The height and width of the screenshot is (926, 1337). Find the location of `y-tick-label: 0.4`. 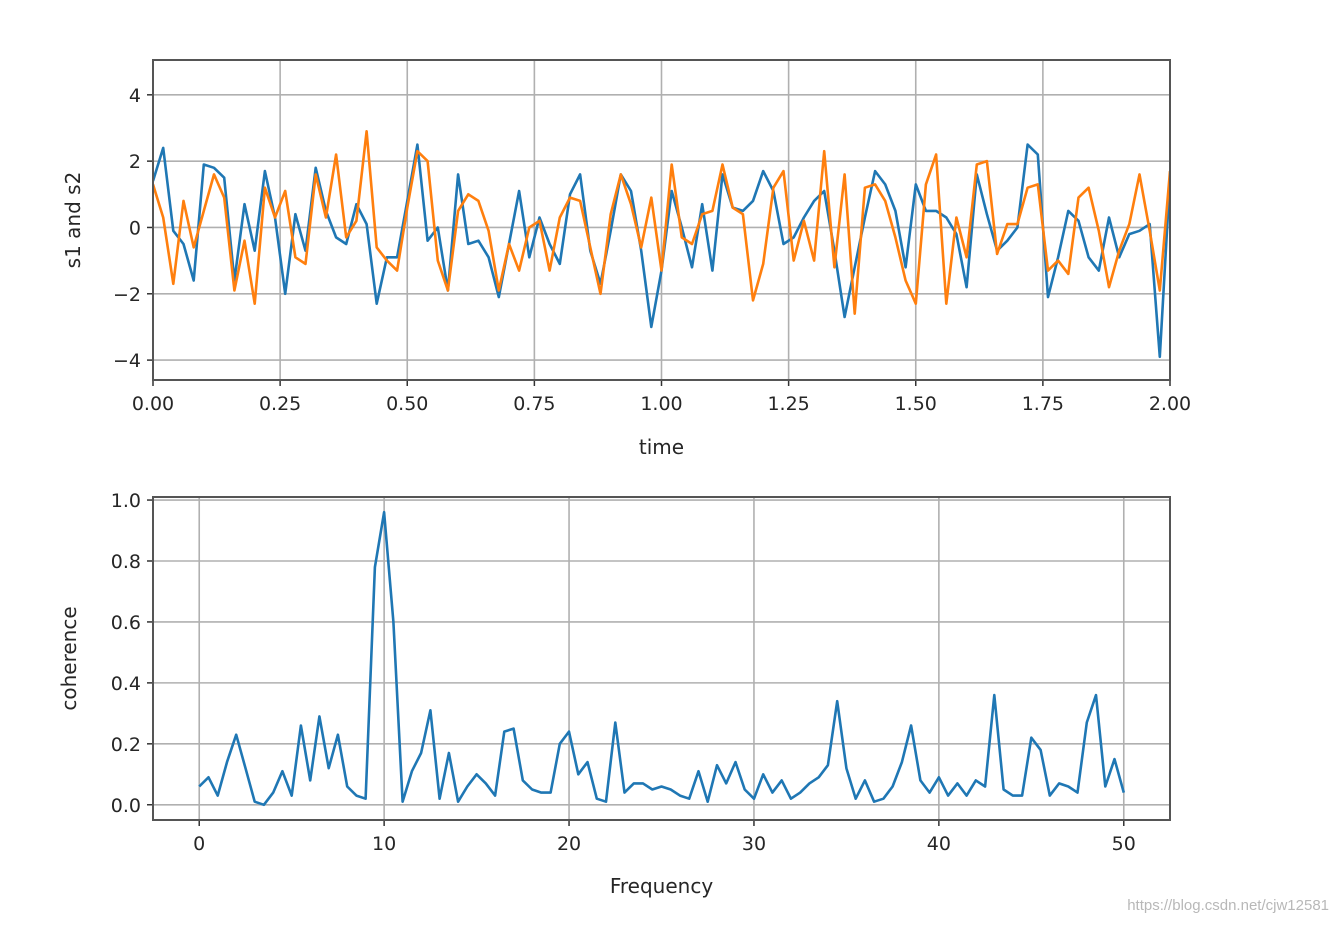

y-tick-label: 0.4 is located at coordinates (126, 684).